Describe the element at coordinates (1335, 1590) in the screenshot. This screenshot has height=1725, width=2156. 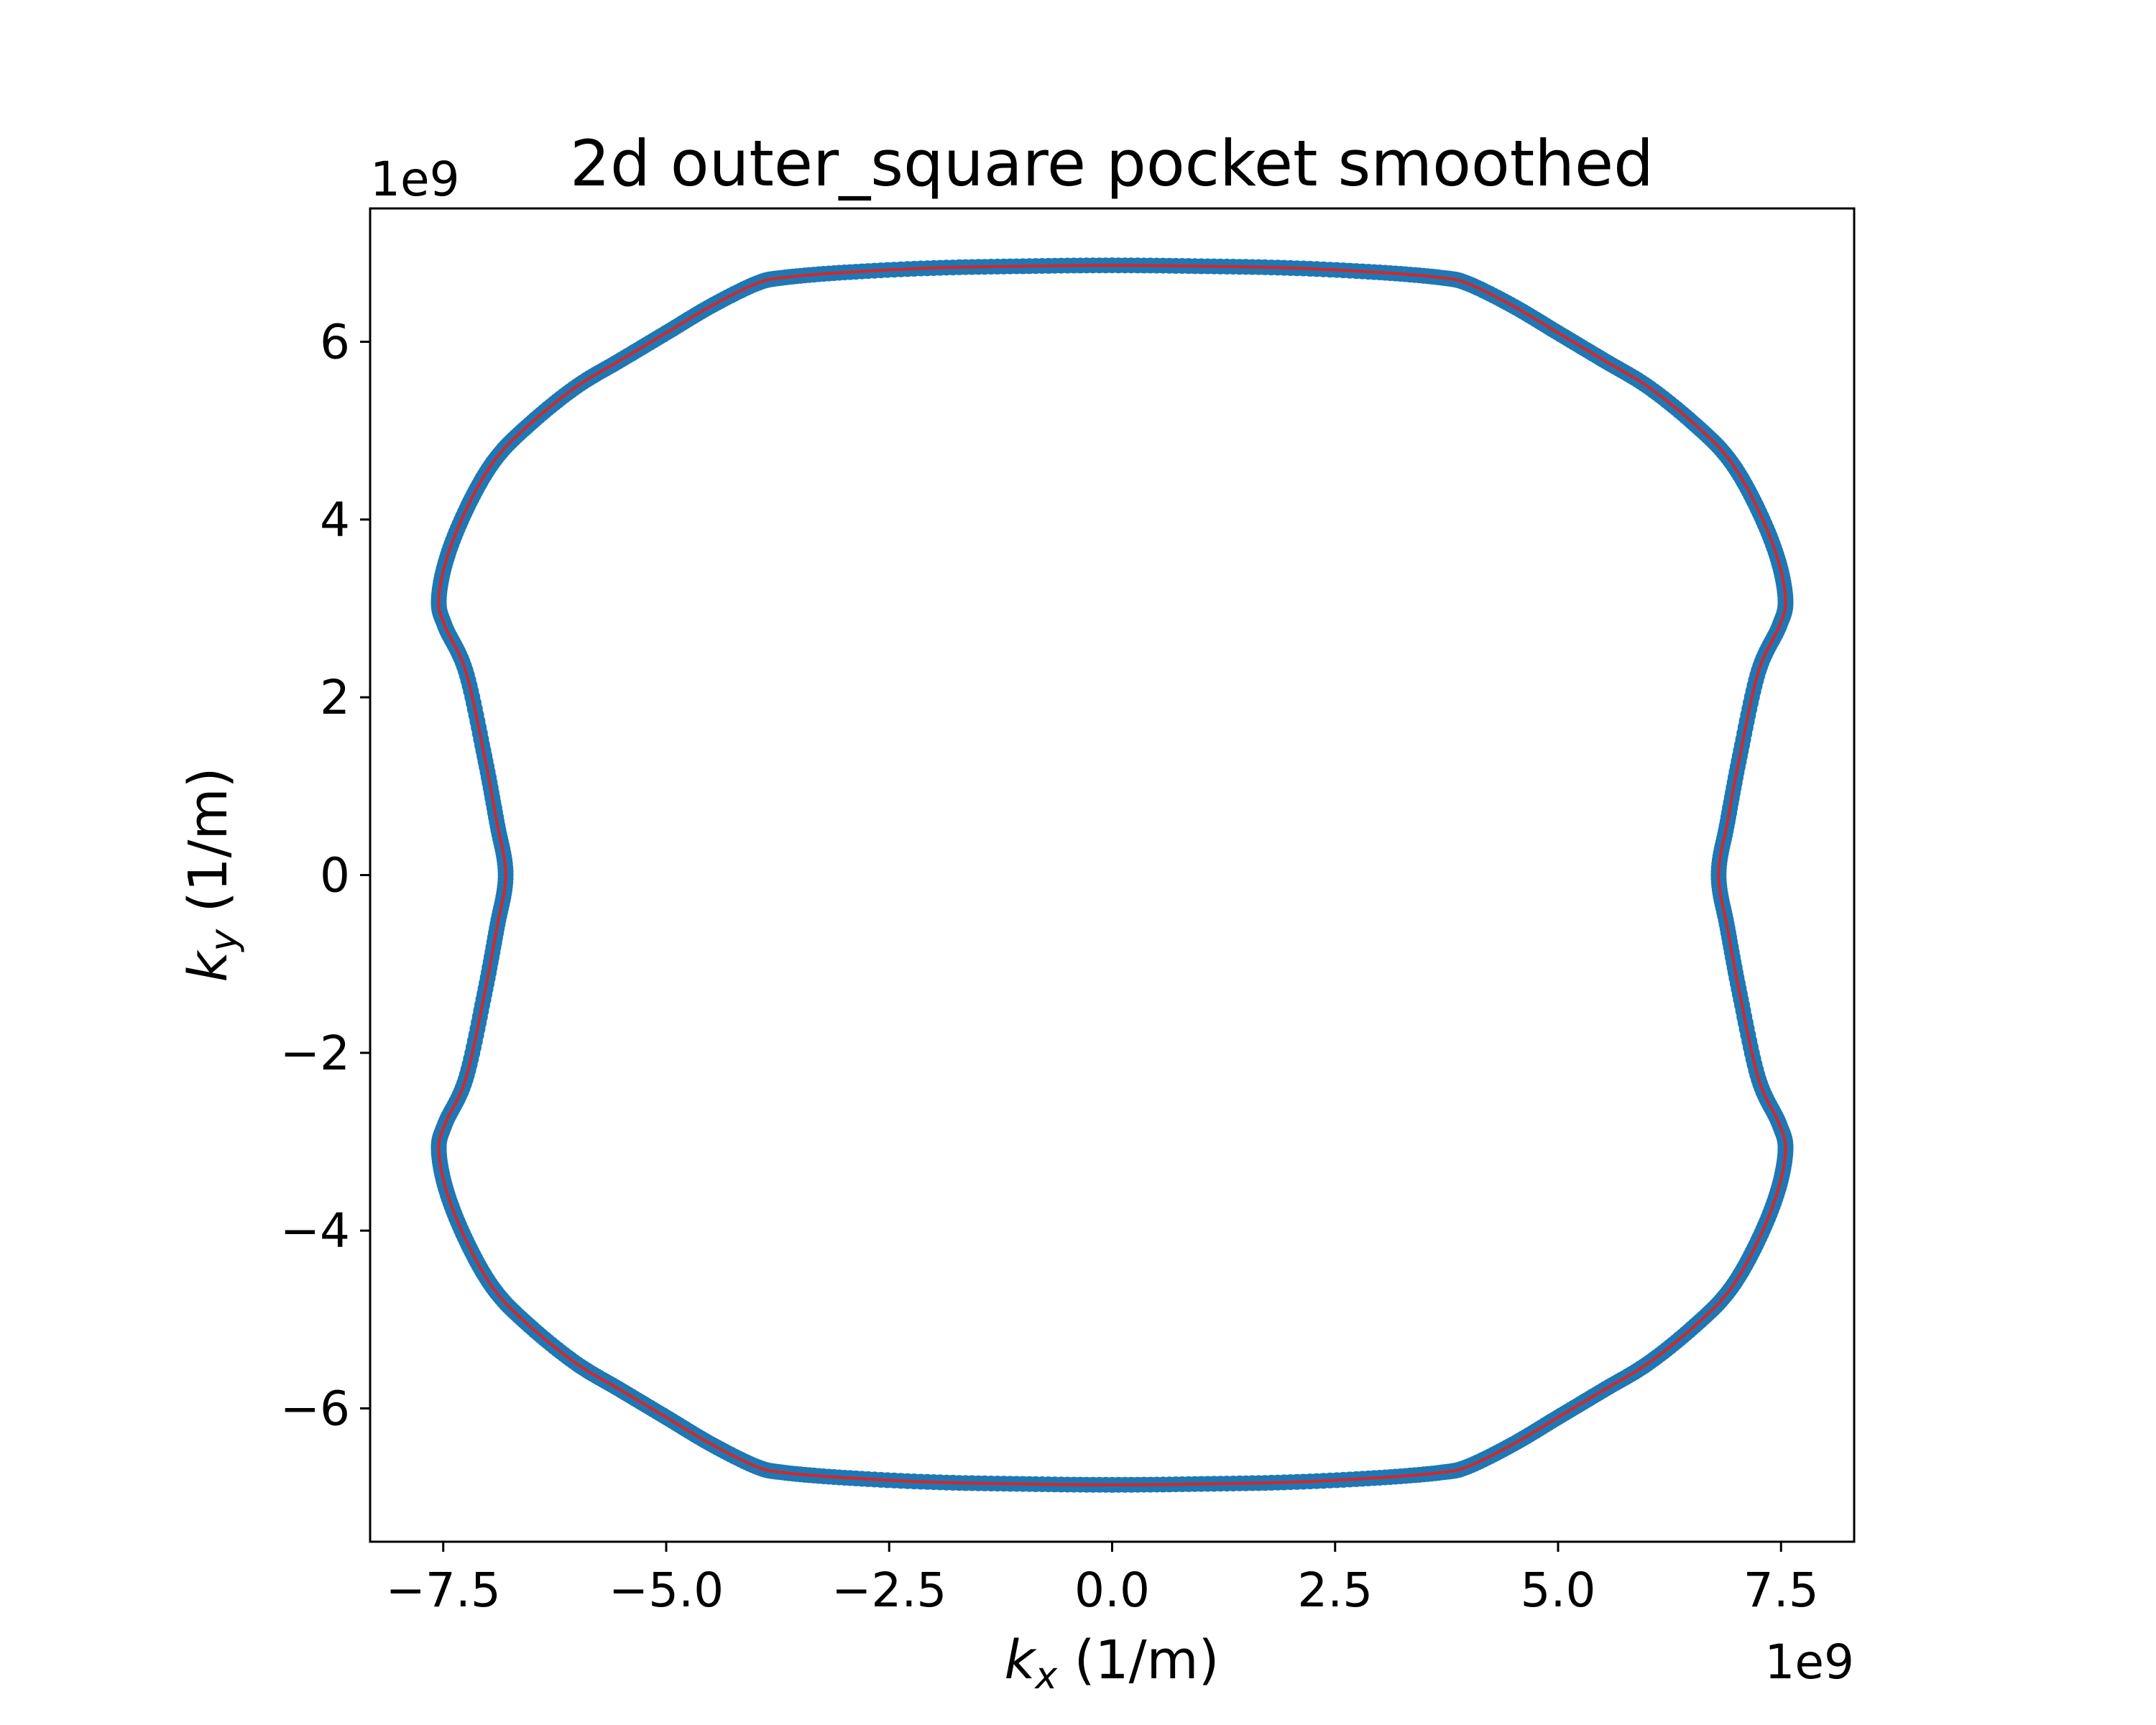
I see `x-tick-label: 2.5` at that location.